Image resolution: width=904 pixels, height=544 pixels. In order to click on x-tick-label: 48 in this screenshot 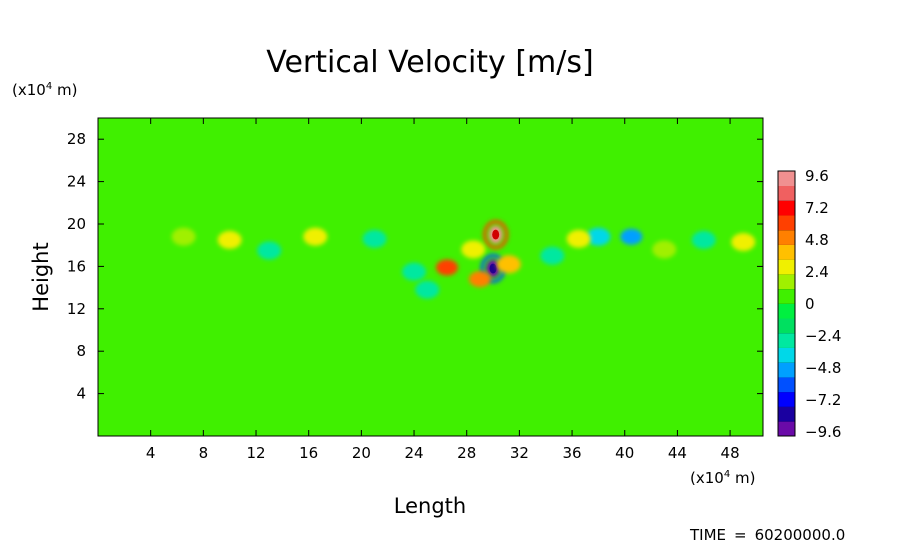, I will do `click(730, 453)`.